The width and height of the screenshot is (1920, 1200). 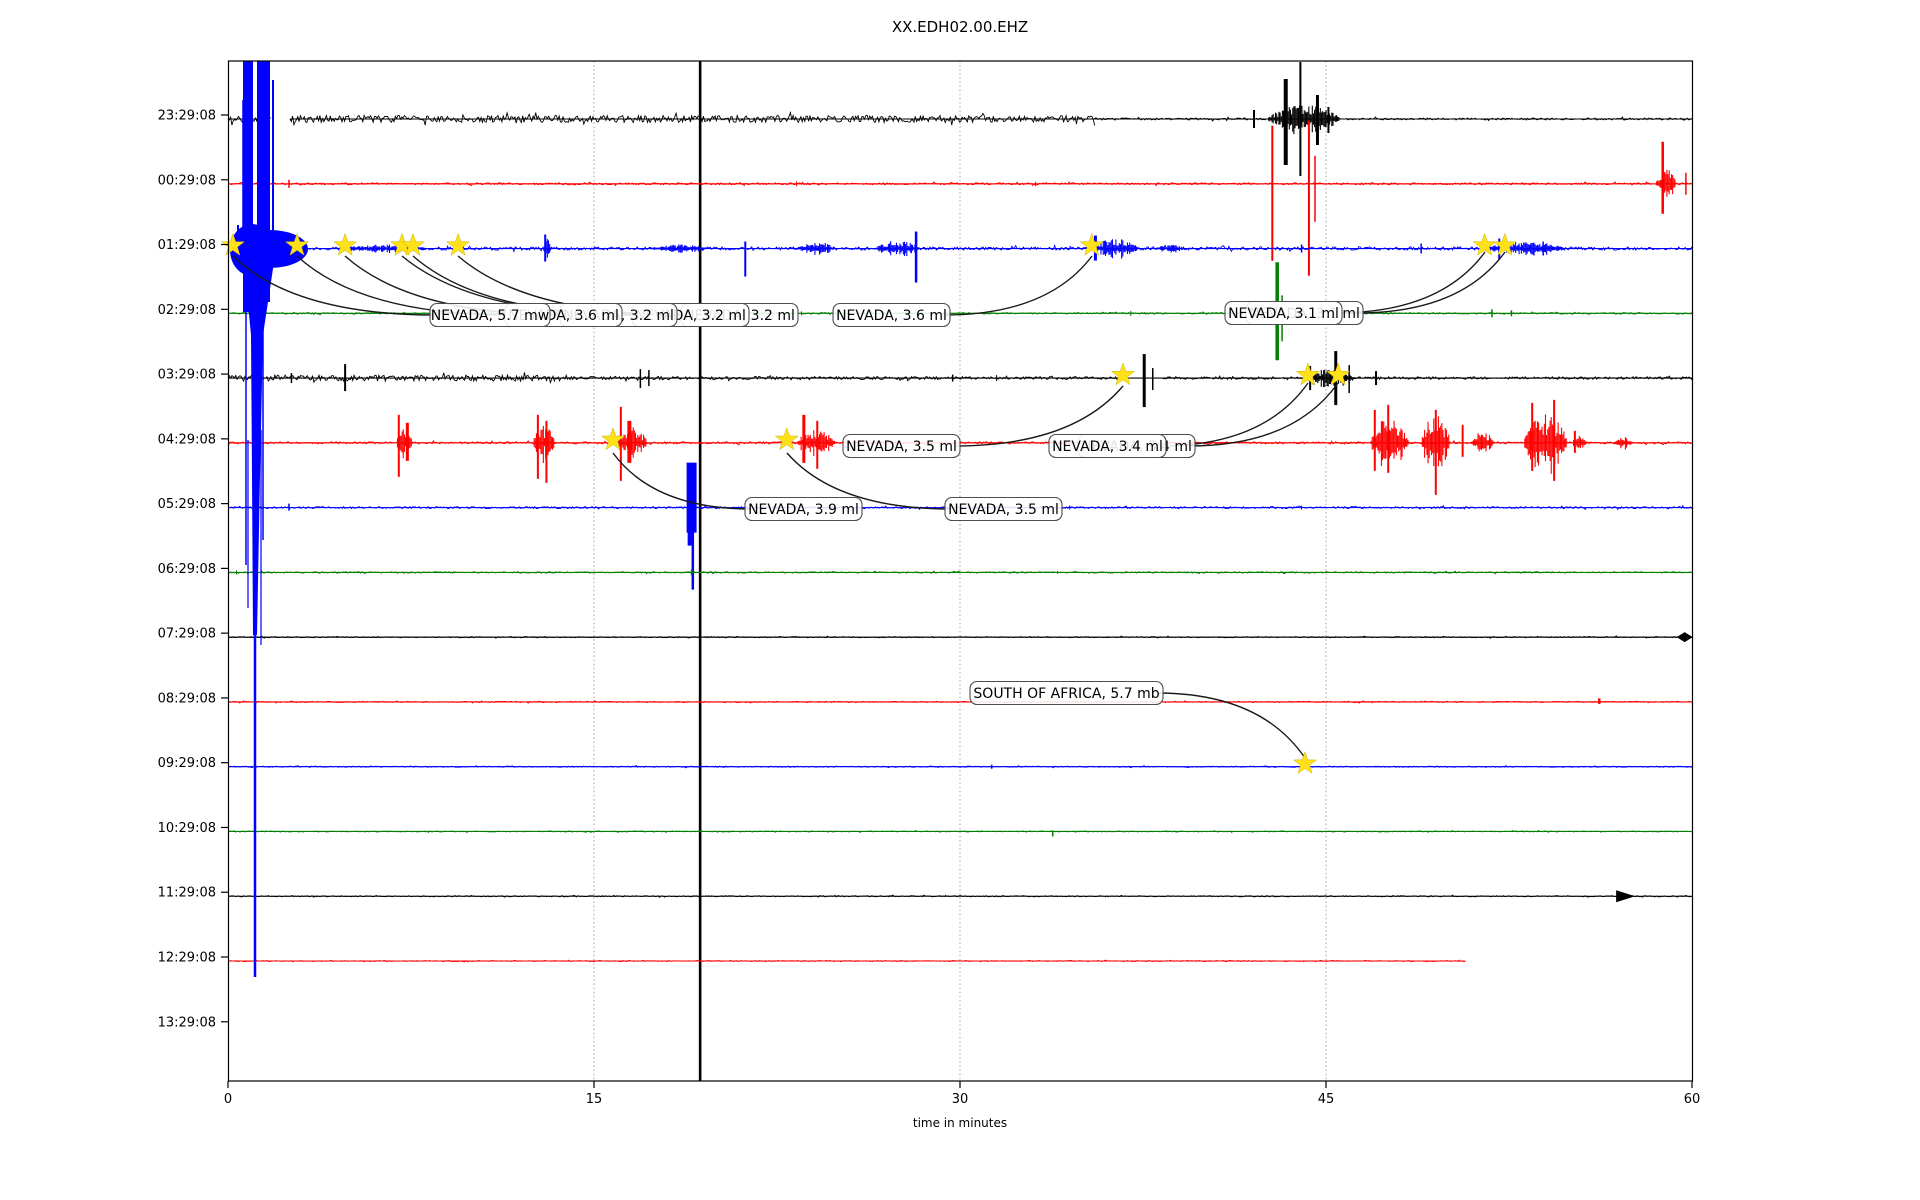 I want to click on annotation-label: NEVADA, 3.6 ml, so click(x=891, y=316).